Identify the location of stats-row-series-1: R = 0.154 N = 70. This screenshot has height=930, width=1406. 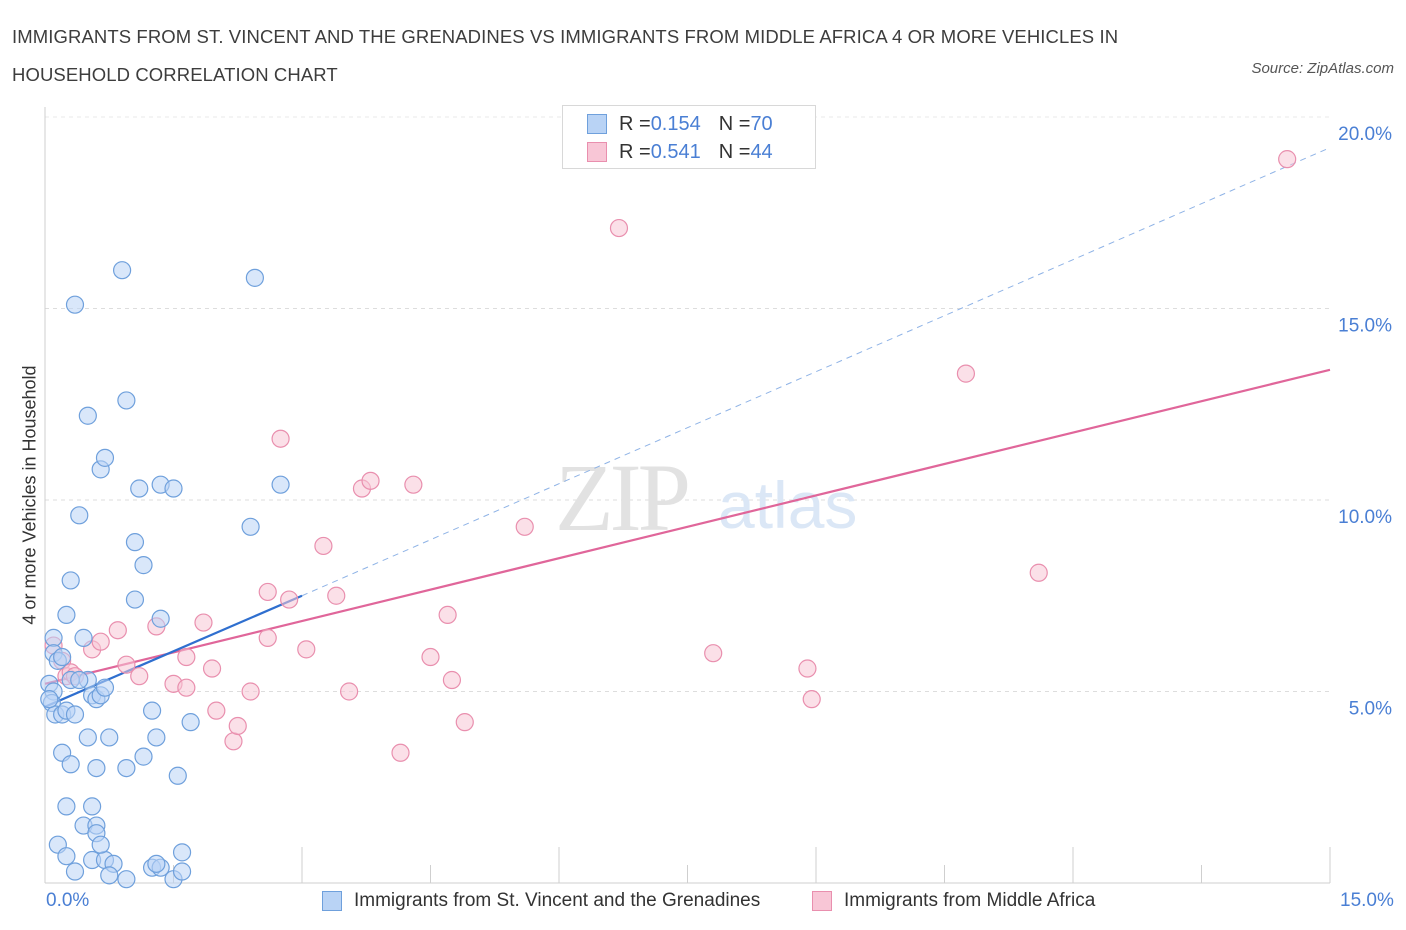
(680, 124).